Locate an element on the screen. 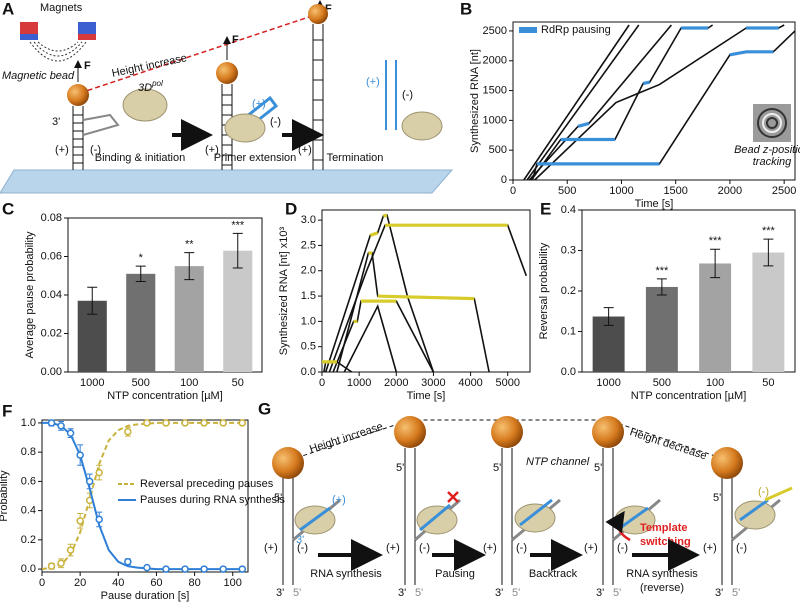 The height and width of the screenshot is (607, 800). legend-label: Reversal preceding pauses is located at coordinates (207, 484).